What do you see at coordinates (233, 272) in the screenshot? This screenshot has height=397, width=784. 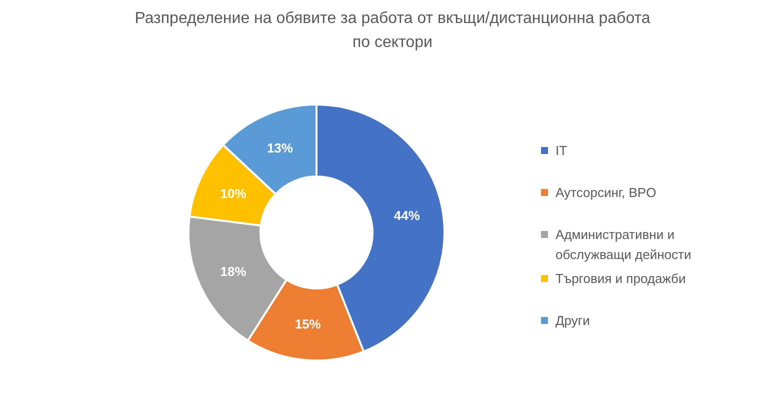 I see `data-label: 18%` at bounding box center [233, 272].